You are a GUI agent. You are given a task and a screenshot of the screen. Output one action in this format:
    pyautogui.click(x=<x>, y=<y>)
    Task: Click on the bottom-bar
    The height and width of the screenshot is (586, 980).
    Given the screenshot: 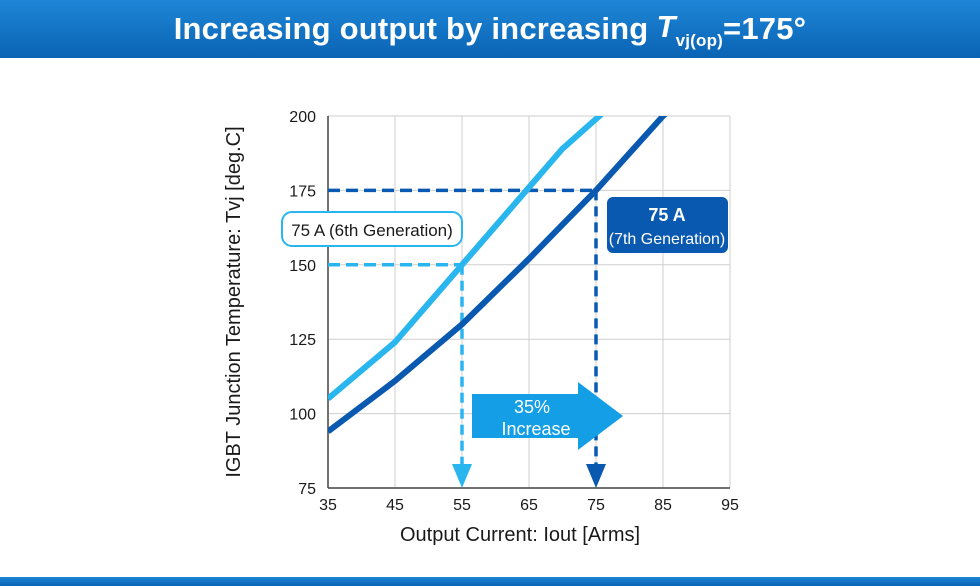 What is the action you would take?
    pyautogui.click(x=490, y=581)
    